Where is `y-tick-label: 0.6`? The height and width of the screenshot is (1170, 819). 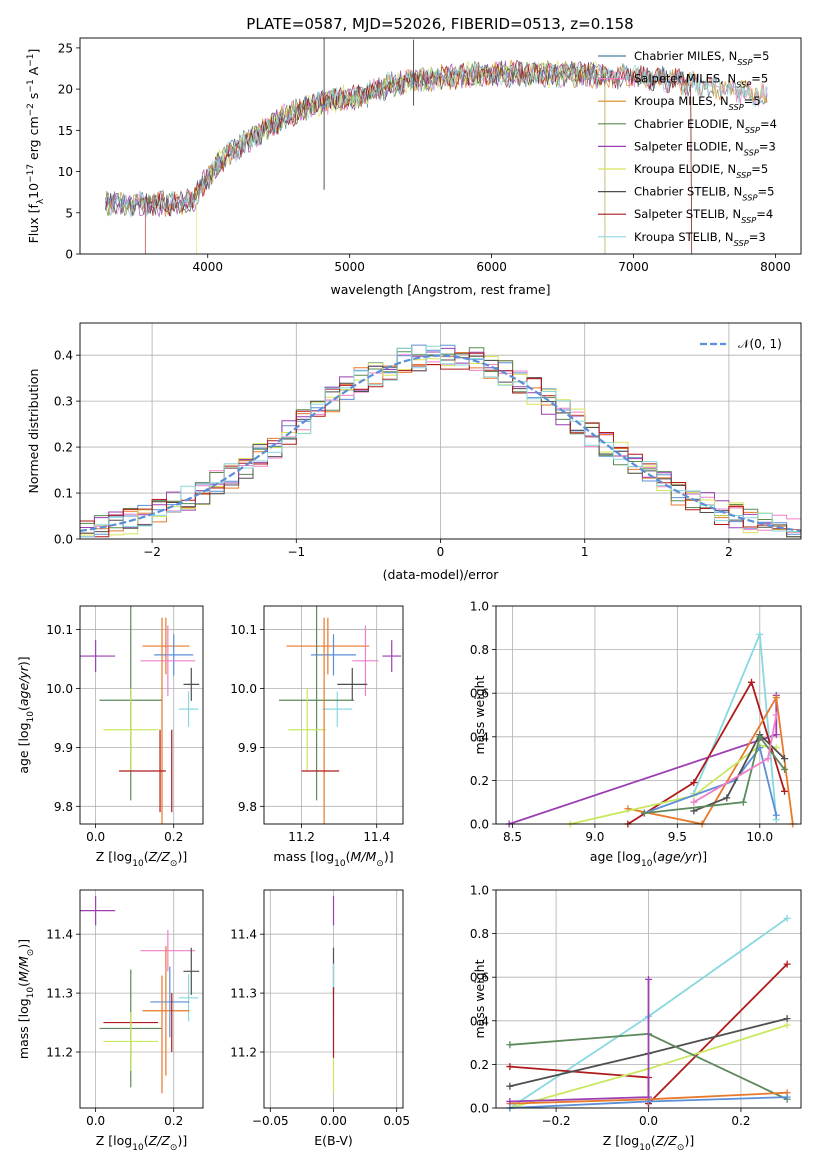 y-tick-label: 0.6 is located at coordinates (479, 694).